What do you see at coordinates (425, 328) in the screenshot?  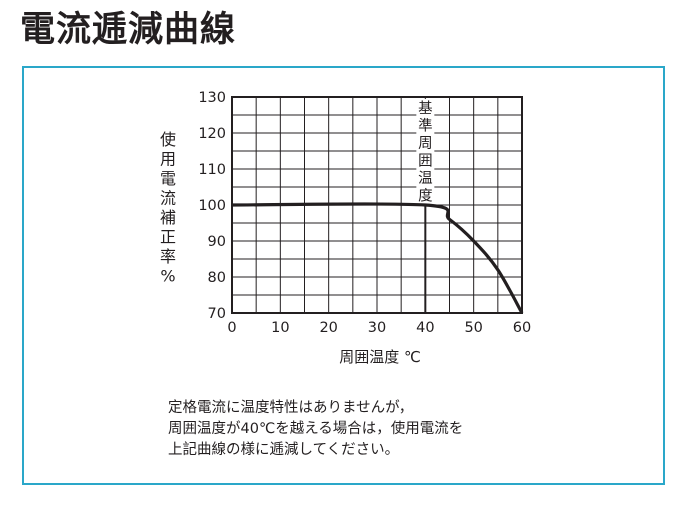 I see `x-tick-label: 40` at bounding box center [425, 328].